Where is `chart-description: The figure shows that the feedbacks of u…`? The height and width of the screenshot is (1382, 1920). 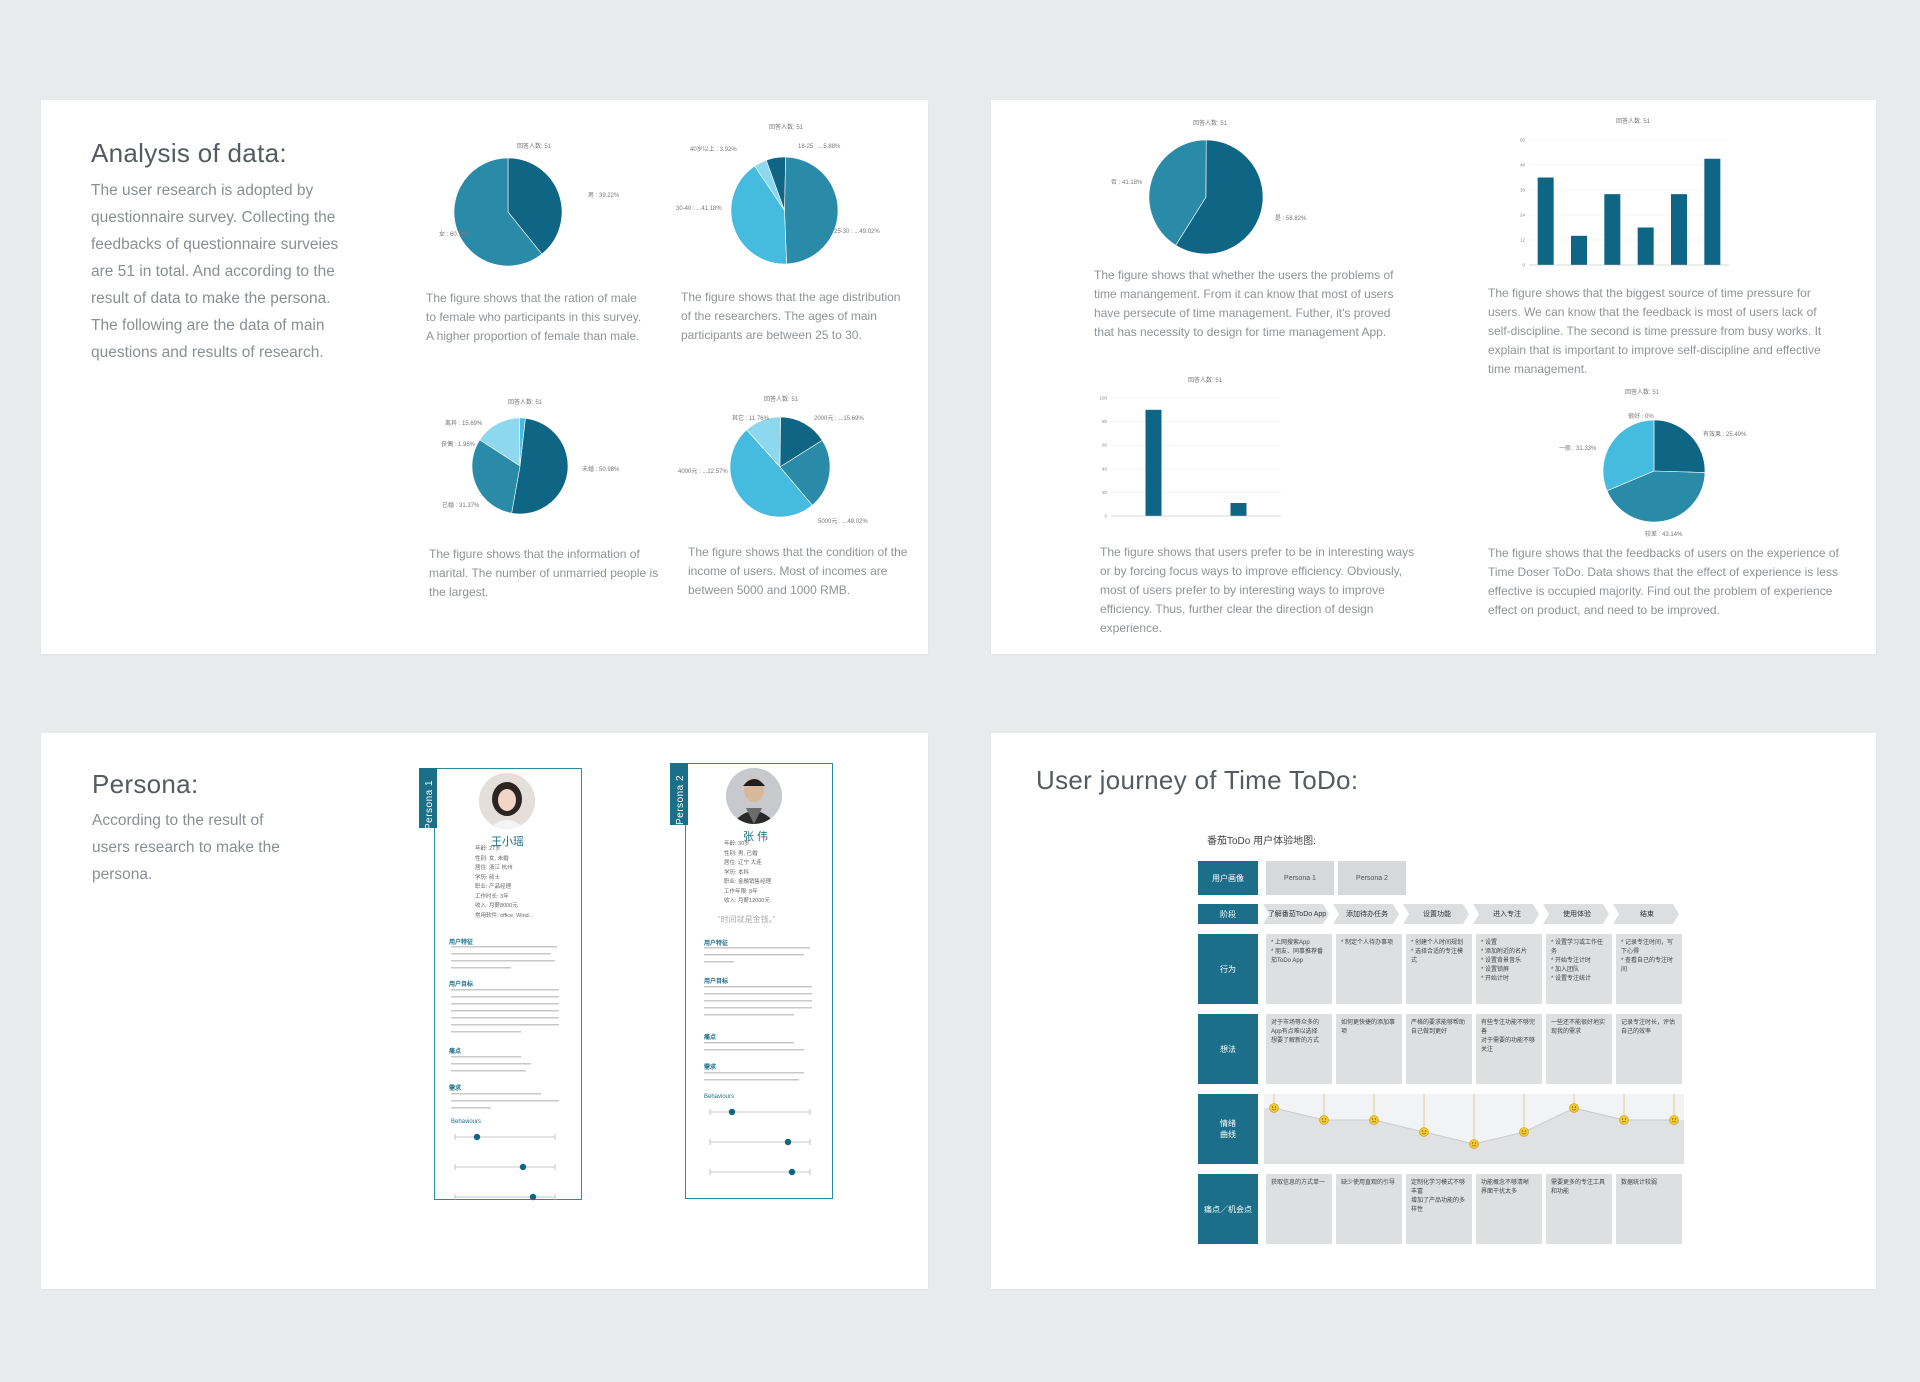
chart-description: The figure shows that the feedbacks of u… is located at coordinates (1663, 581).